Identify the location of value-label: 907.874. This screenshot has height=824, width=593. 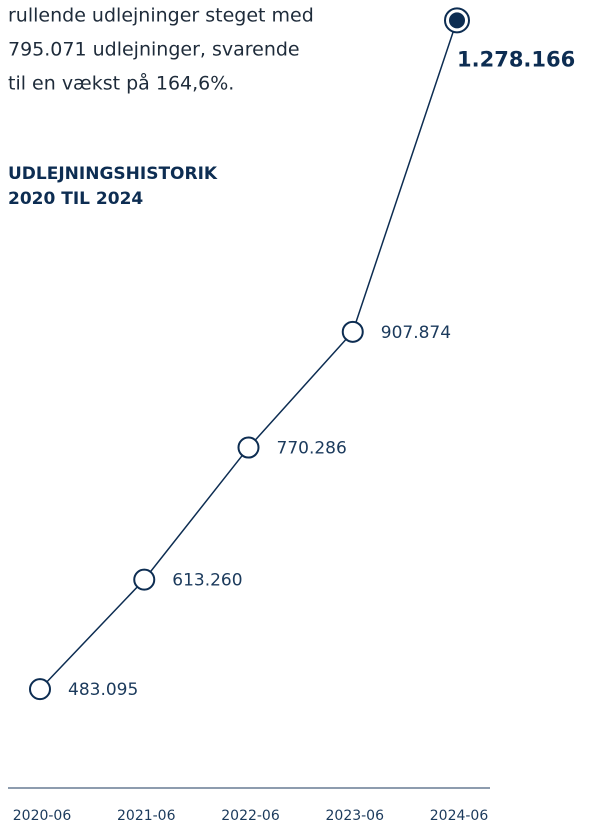
(416, 333).